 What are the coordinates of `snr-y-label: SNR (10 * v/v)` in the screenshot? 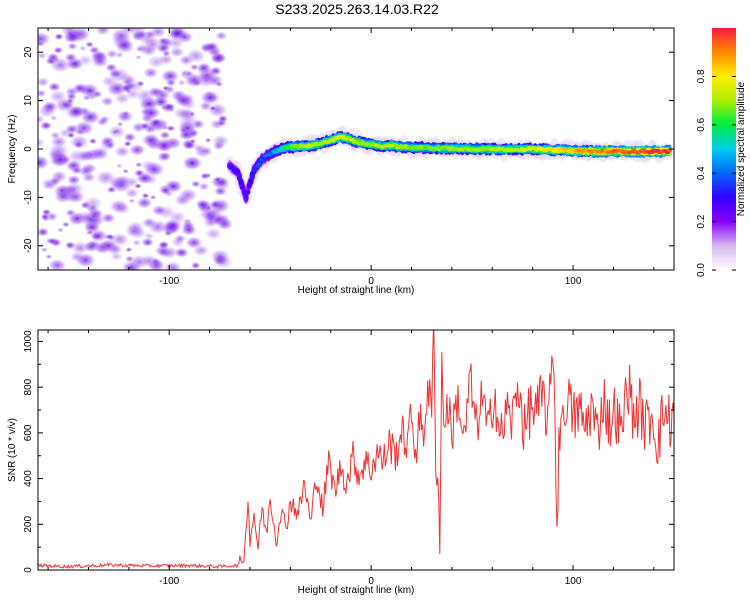 It's located at (12, 450).